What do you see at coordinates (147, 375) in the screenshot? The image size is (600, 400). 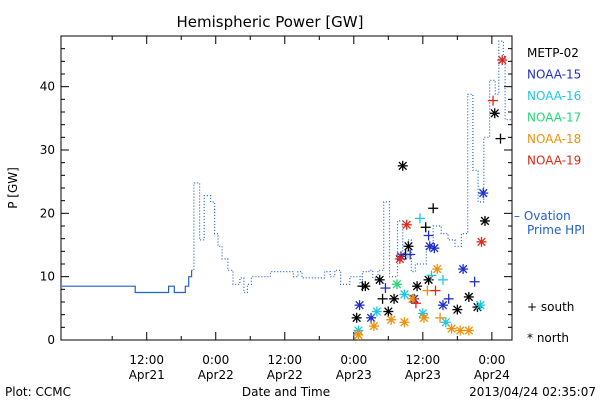 I see `x-tick-date: Apr21` at bounding box center [147, 375].